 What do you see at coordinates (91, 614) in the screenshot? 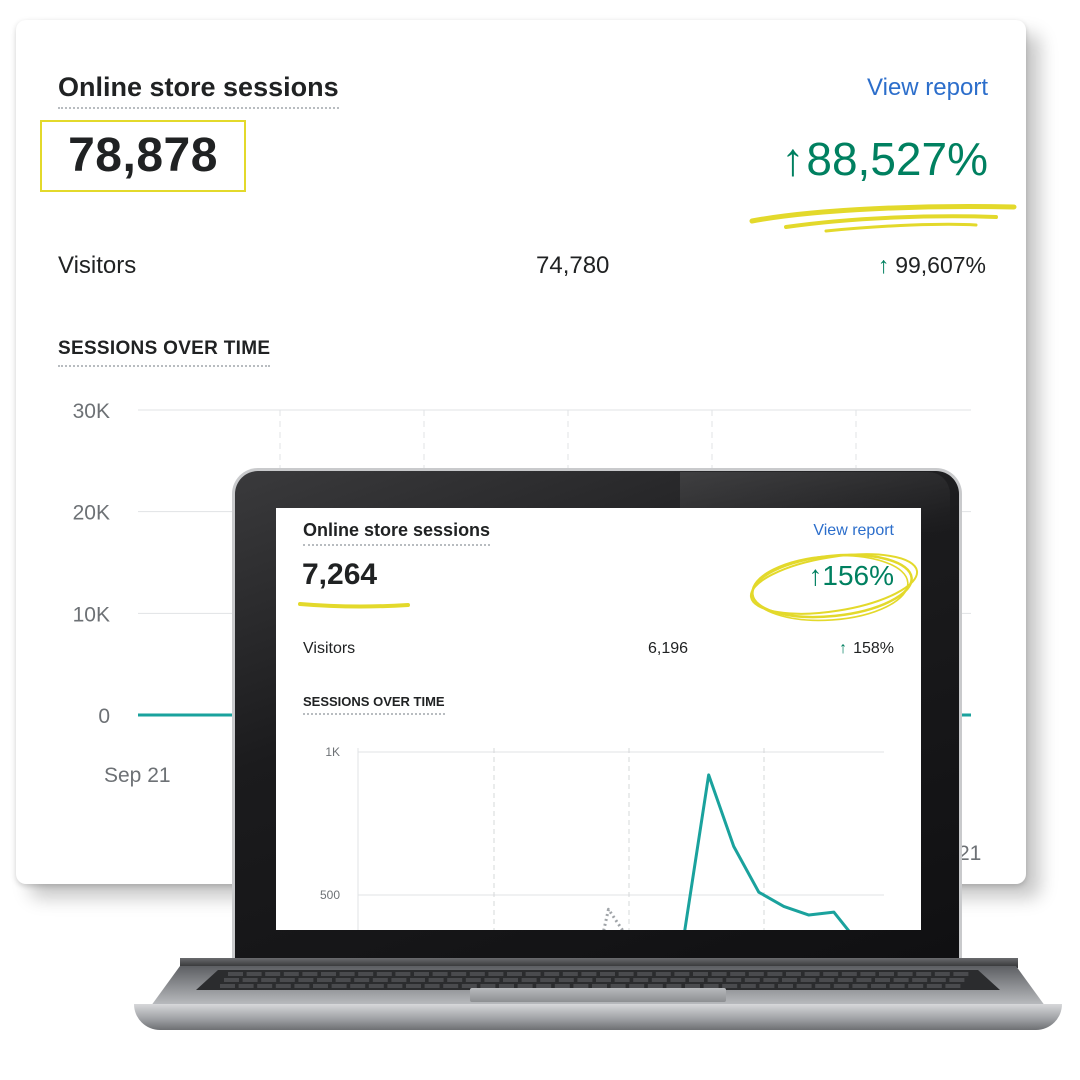
I see `y-tick-label: 10K` at bounding box center [91, 614].